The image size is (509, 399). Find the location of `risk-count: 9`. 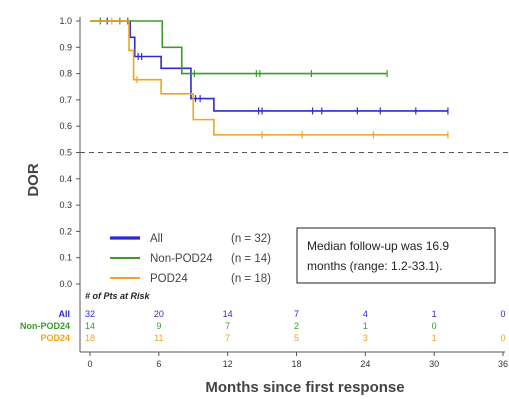

risk-count: 9 is located at coordinates (158, 326).